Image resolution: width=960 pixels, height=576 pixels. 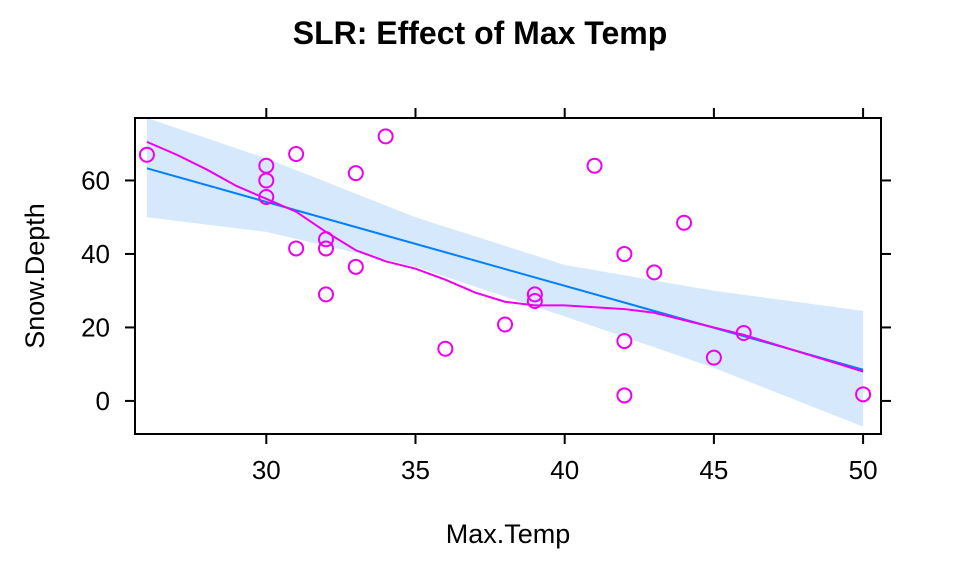 What do you see at coordinates (95, 180) in the screenshot?
I see `y-tick-label: 60` at bounding box center [95, 180].